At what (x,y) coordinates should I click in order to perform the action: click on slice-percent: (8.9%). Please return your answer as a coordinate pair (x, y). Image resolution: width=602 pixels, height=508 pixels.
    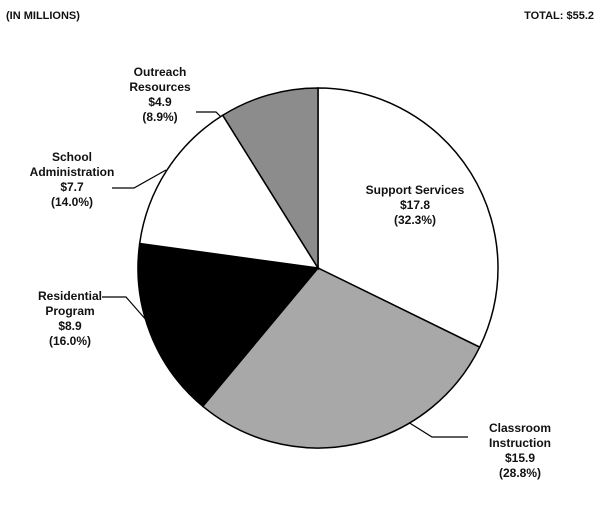
    Looking at the image, I should click on (160, 117).